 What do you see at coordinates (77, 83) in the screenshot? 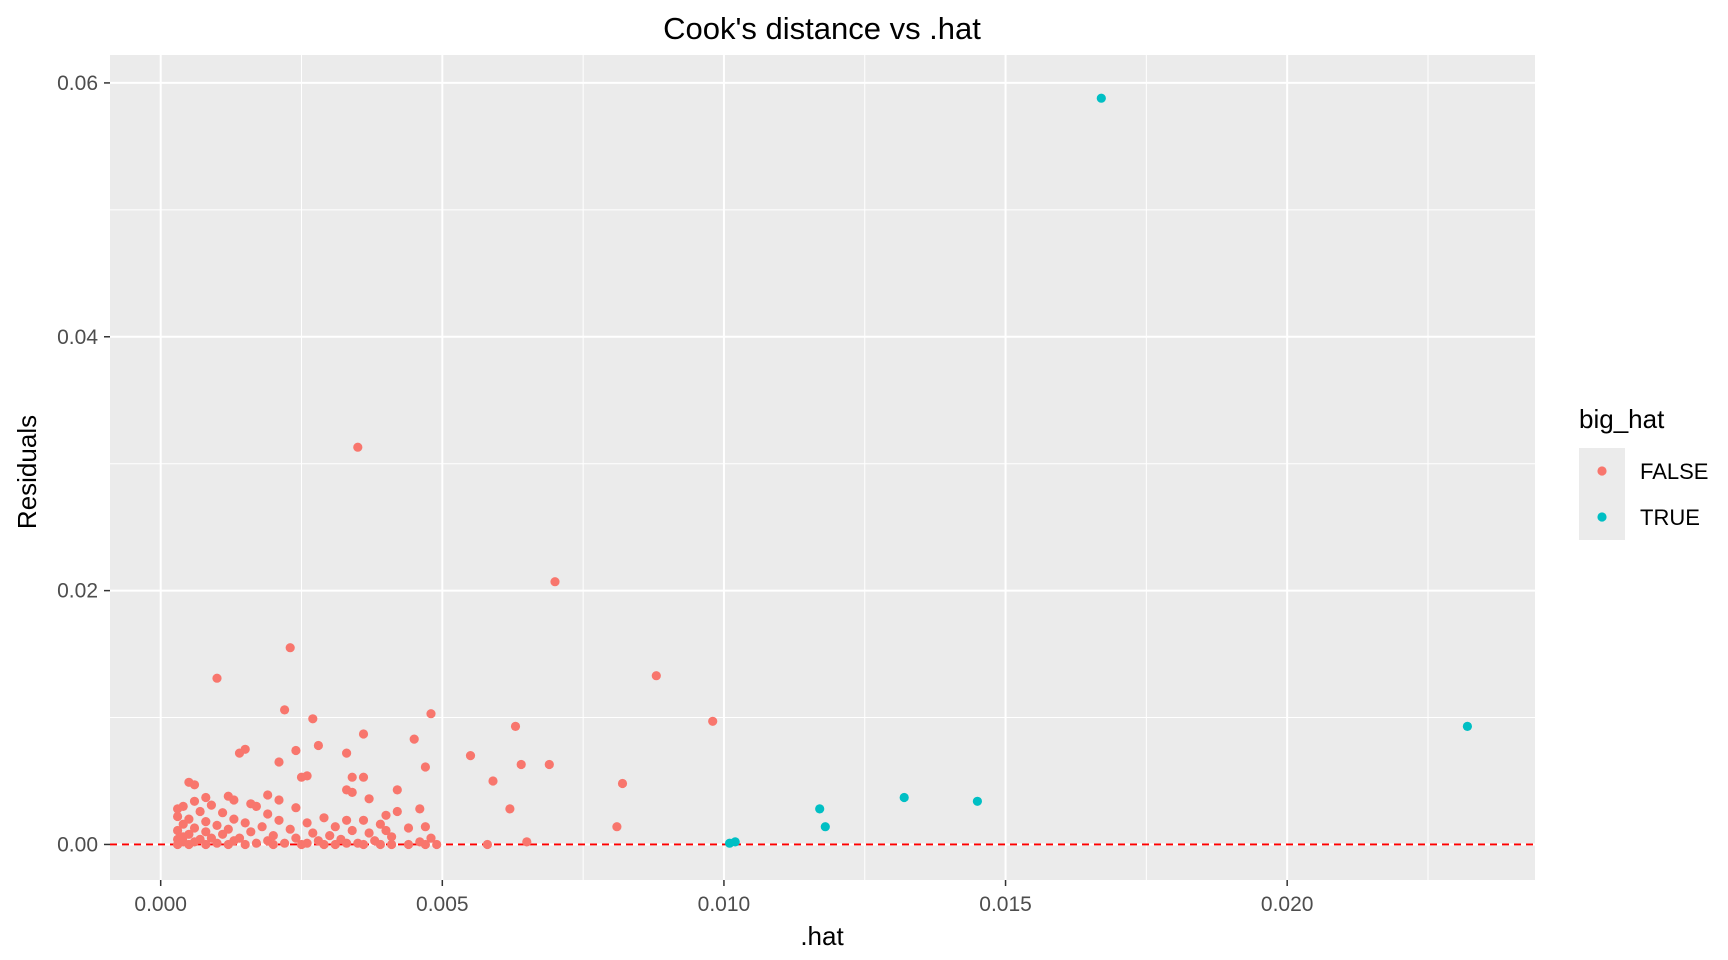
I see `y-tick-label: 0.06` at bounding box center [77, 83].